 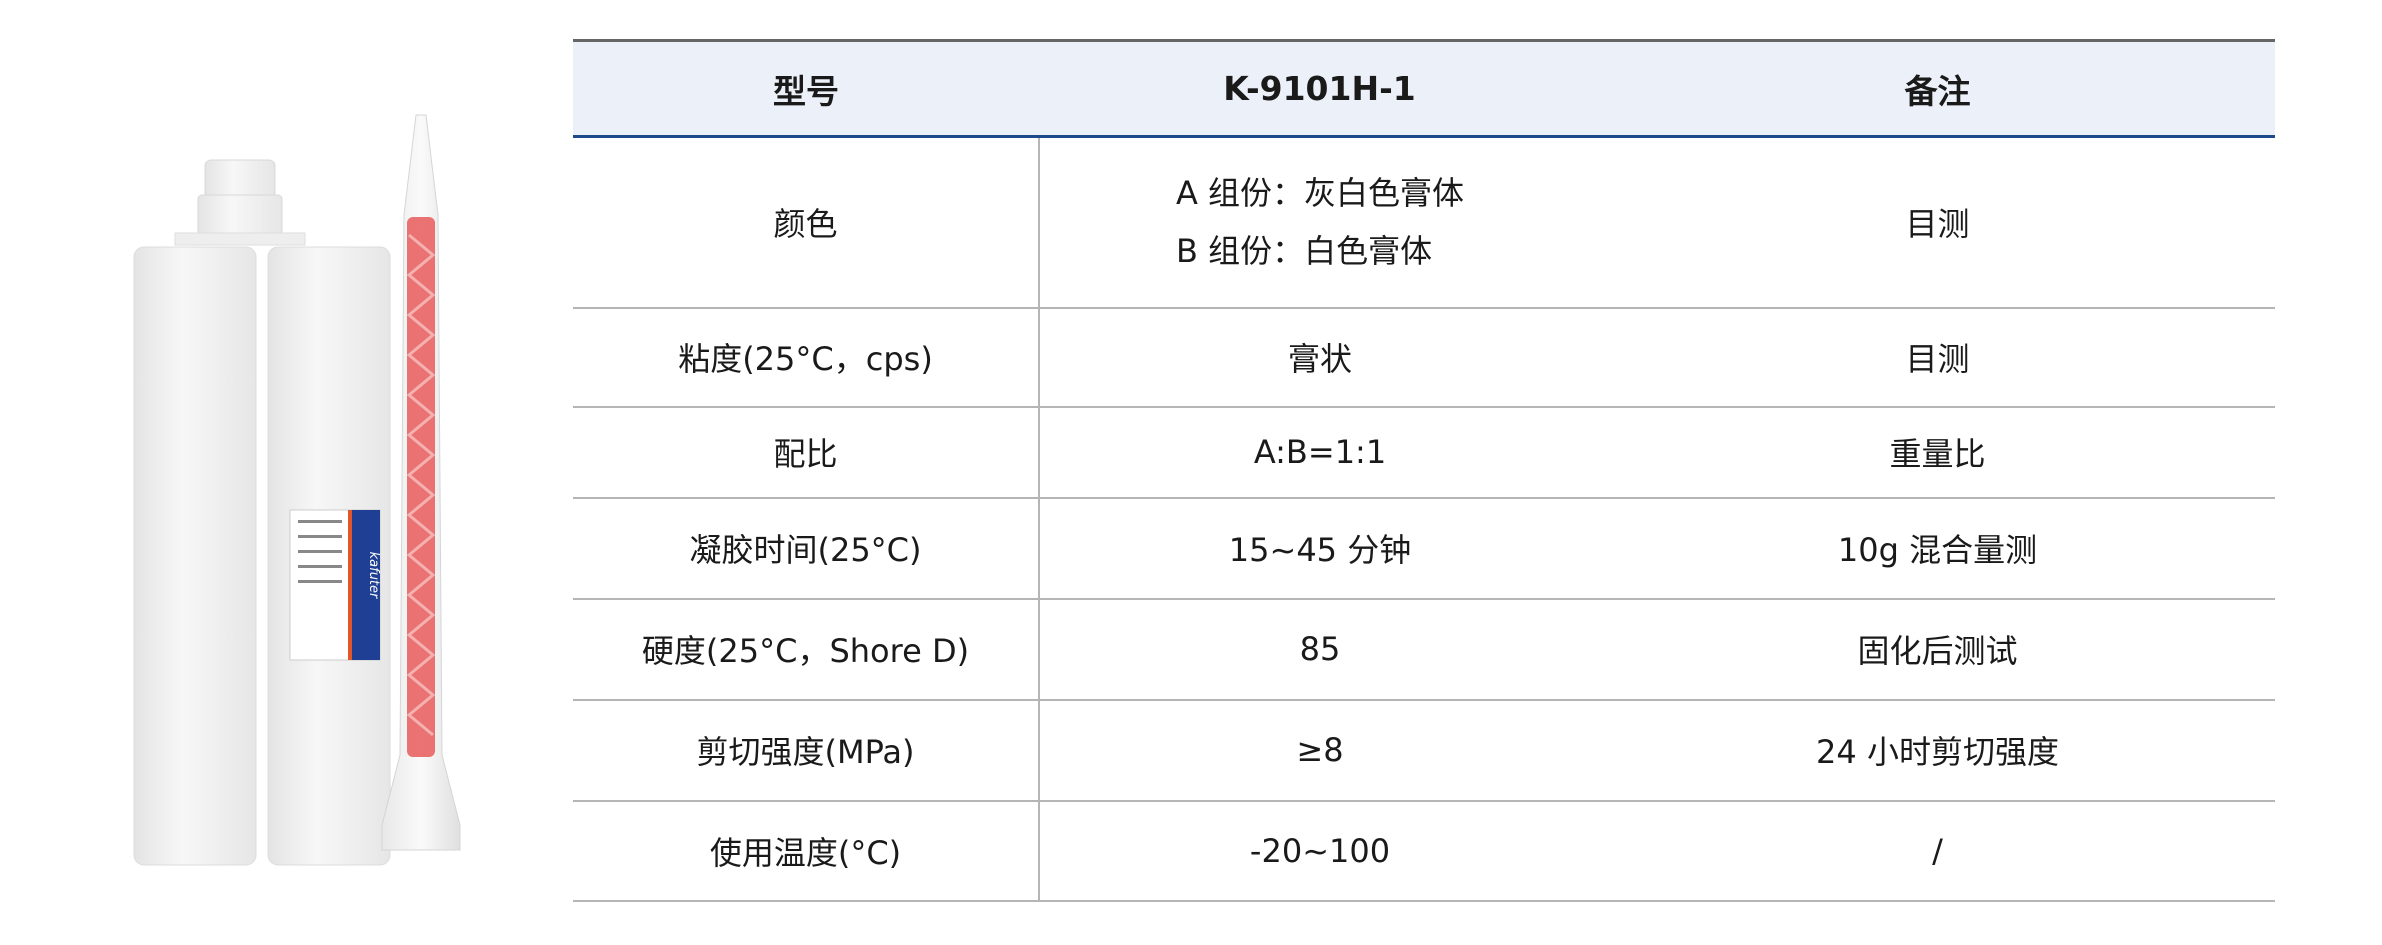 What do you see at coordinates (1319, 359) in the screenshot?
I see `cell-value: 膏状` at bounding box center [1319, 359].